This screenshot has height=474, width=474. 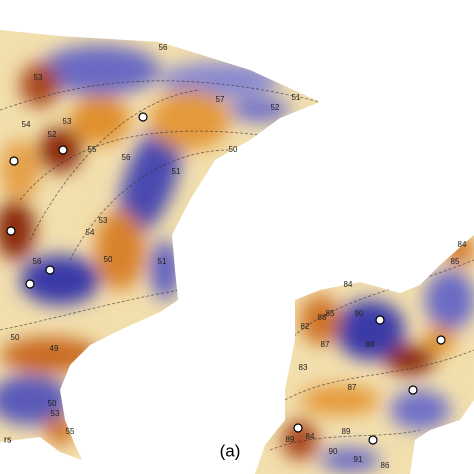 What do you see at coordinates (305, 326) in the screenshot?
I see `contour-label: 82` at bounding box center [305, 326].